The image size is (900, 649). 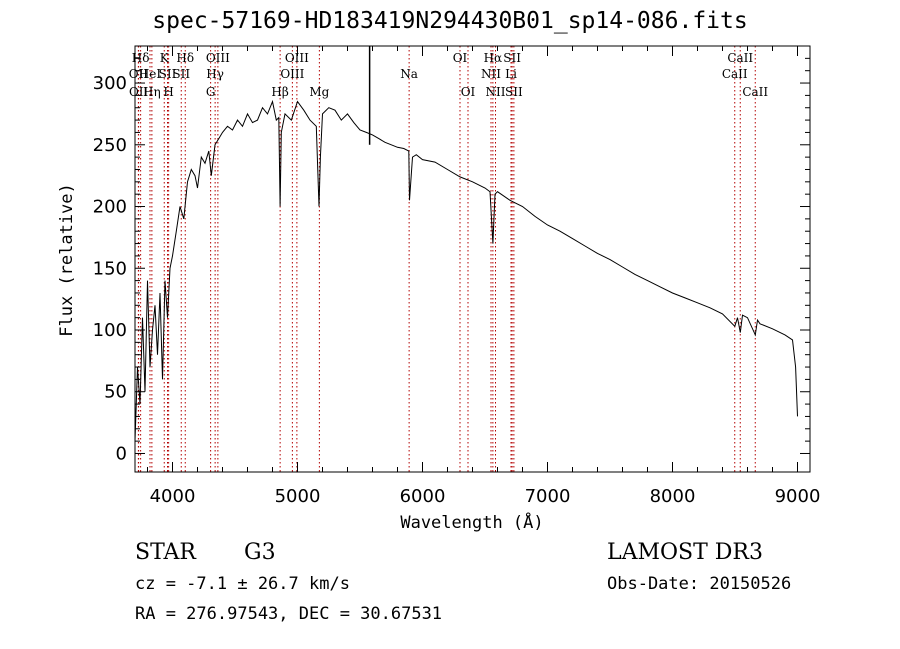 I want to click on redshift-velocity: cz = -7.1 ± 26.7 km/s, so click(x=242, y=584).